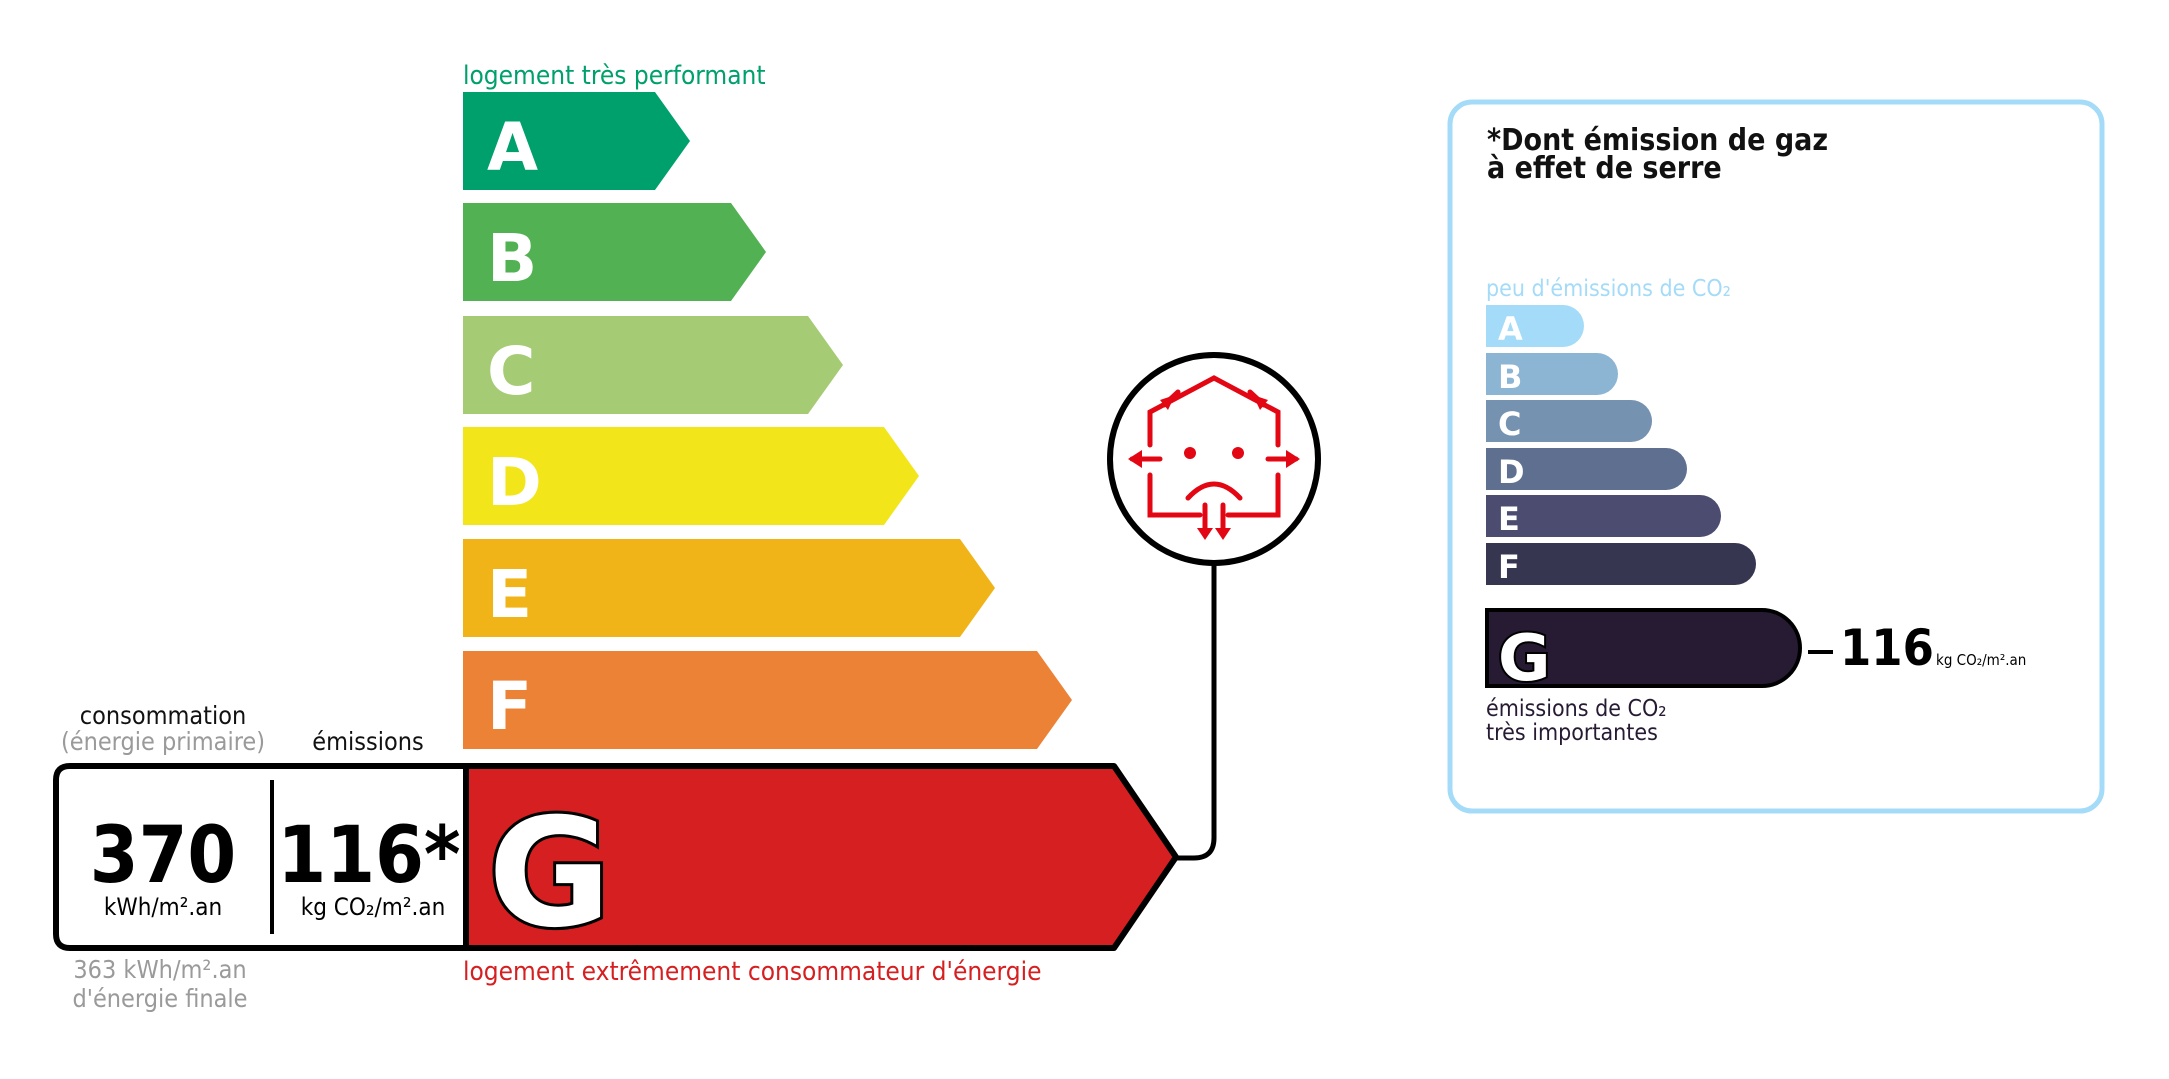  Describe the element at coordinates (1524, 659) in the screenshot. I see `ghg-letter-g: G` at that location.